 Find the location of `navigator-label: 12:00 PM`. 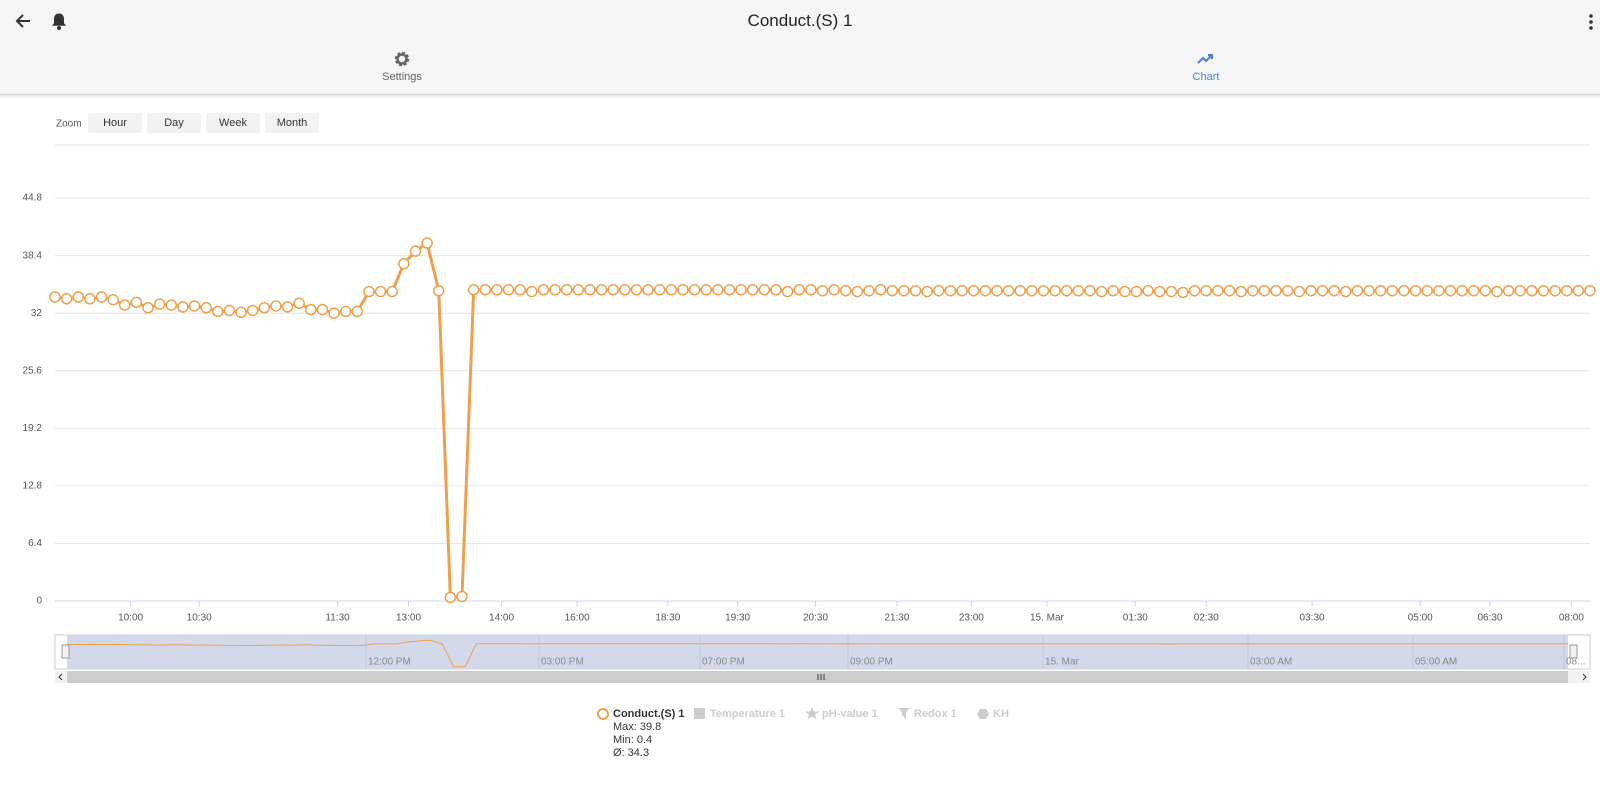

navigator-label: 12:00 PM is located at coordinates (389, 662).